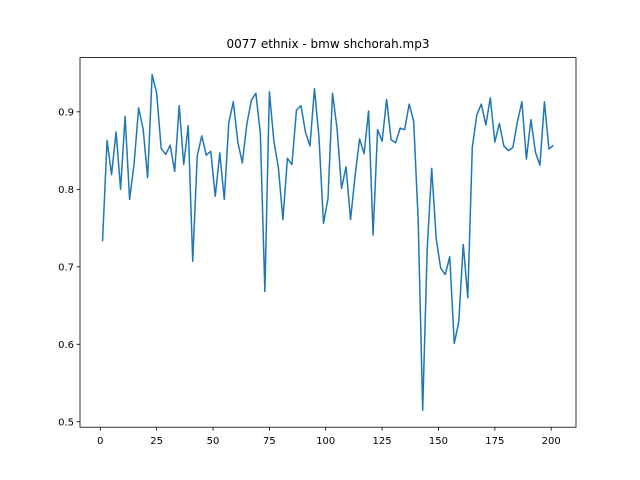 The width and height of the screenshot is (640, 480). I want to click on x-tick-label: 175, so click(494, 441).